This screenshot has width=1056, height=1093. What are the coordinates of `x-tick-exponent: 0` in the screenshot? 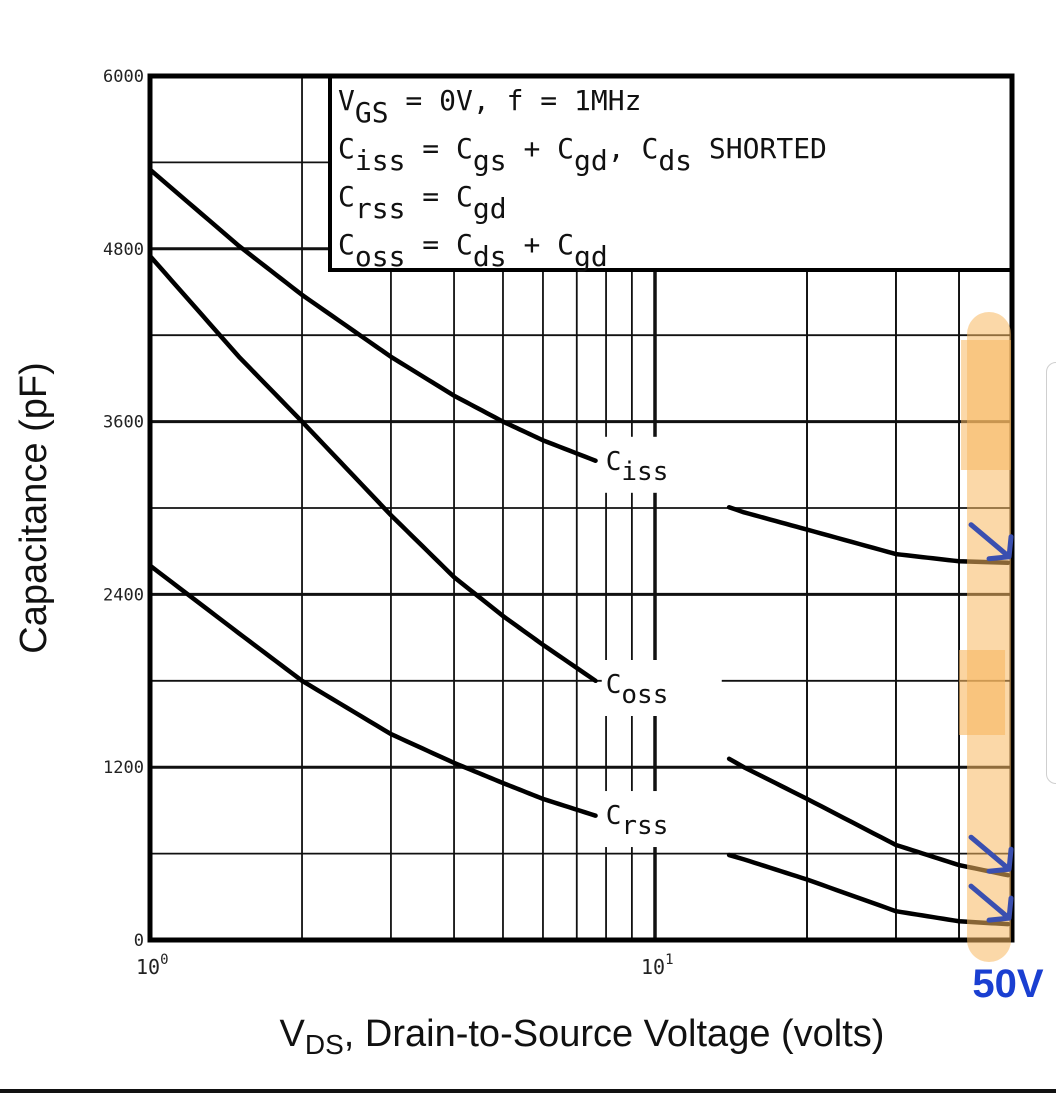 It's located at (164, 960).